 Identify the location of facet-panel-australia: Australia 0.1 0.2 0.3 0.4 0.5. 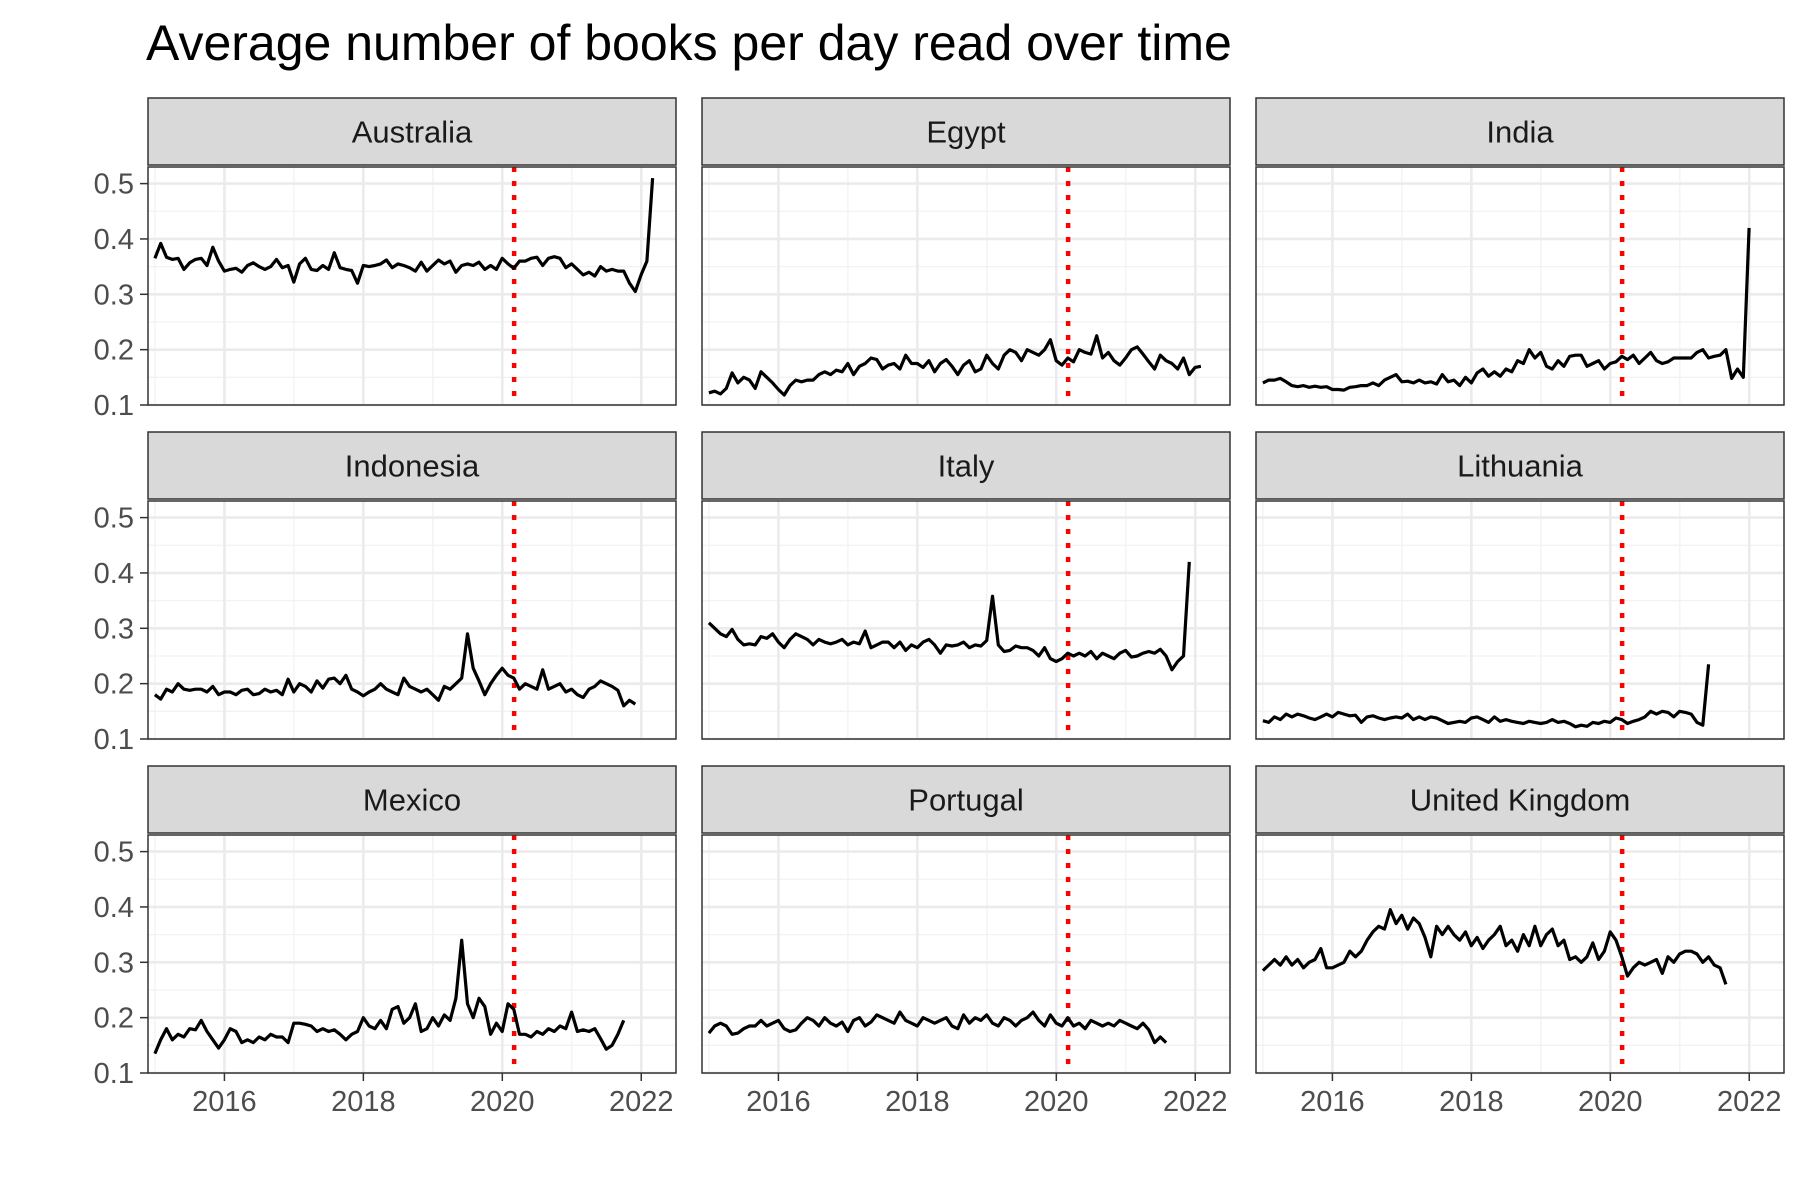
(385, 259).